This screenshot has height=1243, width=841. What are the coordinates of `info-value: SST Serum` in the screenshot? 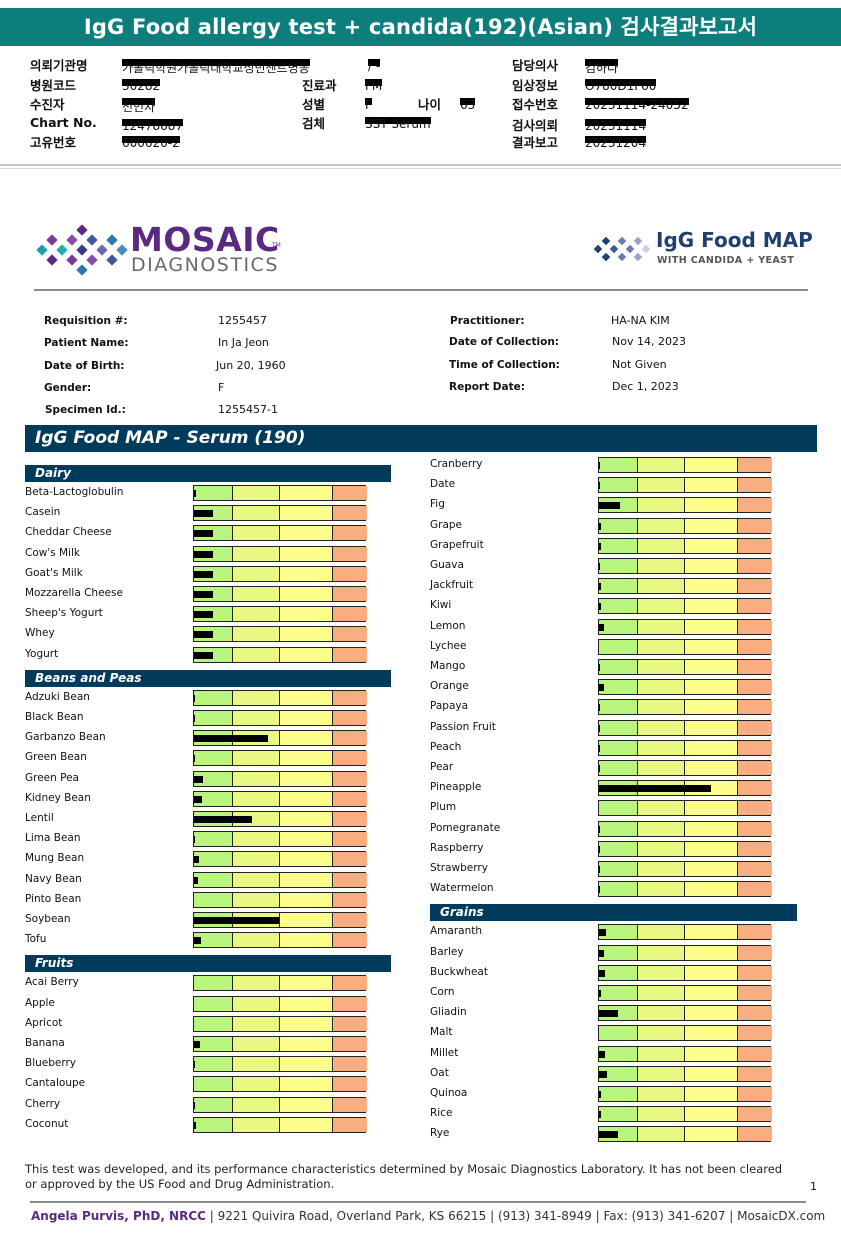 It's located at (398, 124).